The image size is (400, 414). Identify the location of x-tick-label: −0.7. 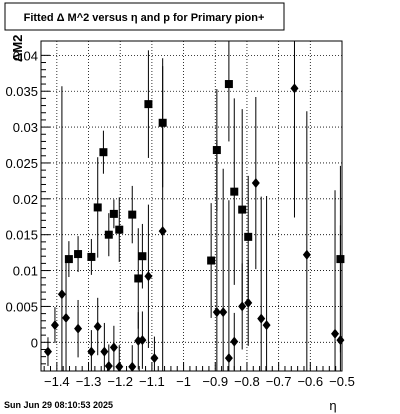
(279, 381).